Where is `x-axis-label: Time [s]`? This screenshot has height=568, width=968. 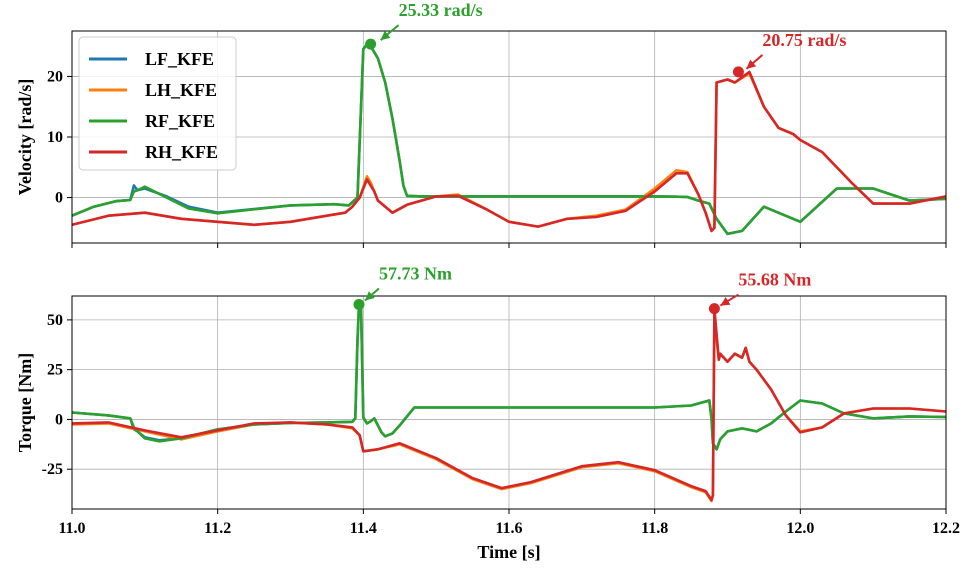
x-axis-label: Time [s] is located at coordinates (508, 552).